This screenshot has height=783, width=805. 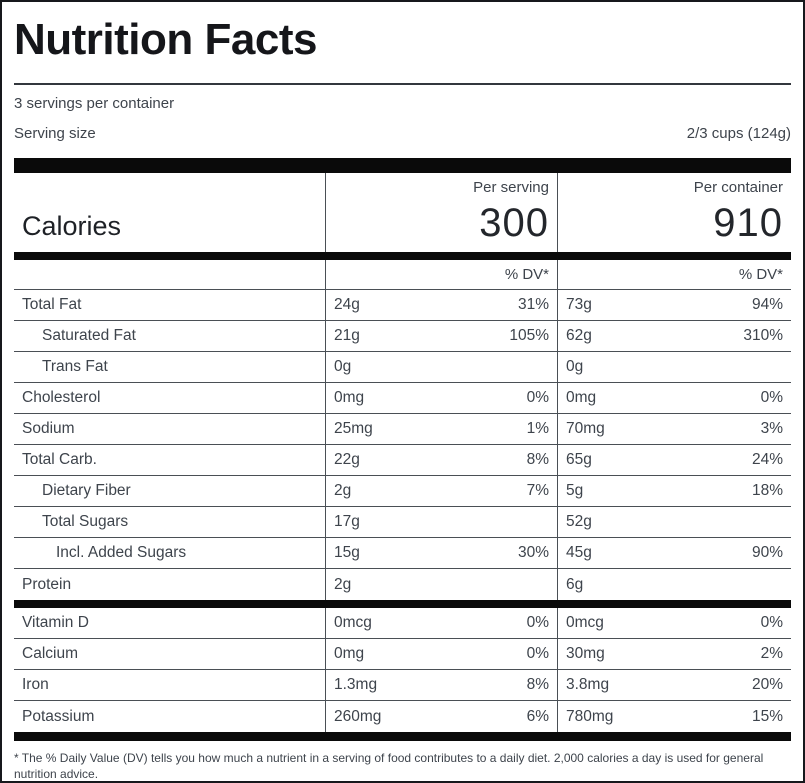 I want to click on nutrient-row-trans-fat: Trans Fat 0g 0g, so click(x=402, y=367).